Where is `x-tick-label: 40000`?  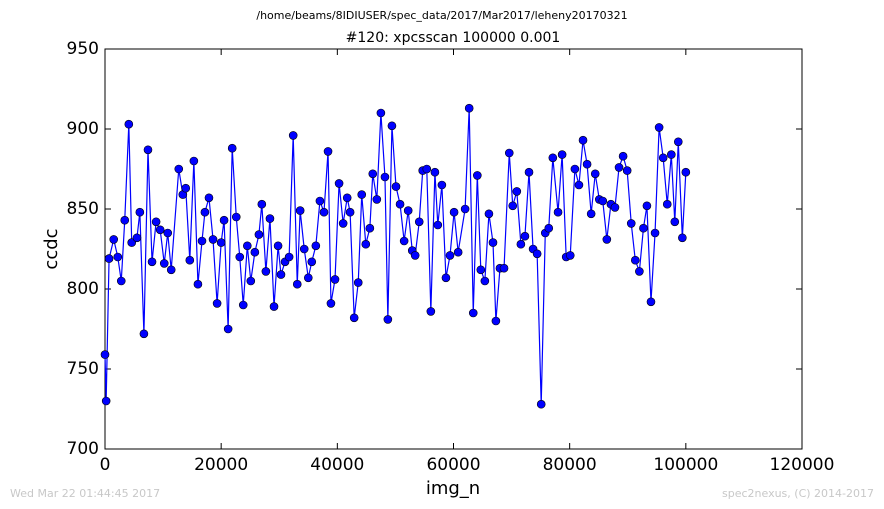
x-tick-label: 40000 is located at coordinates (337, 465).